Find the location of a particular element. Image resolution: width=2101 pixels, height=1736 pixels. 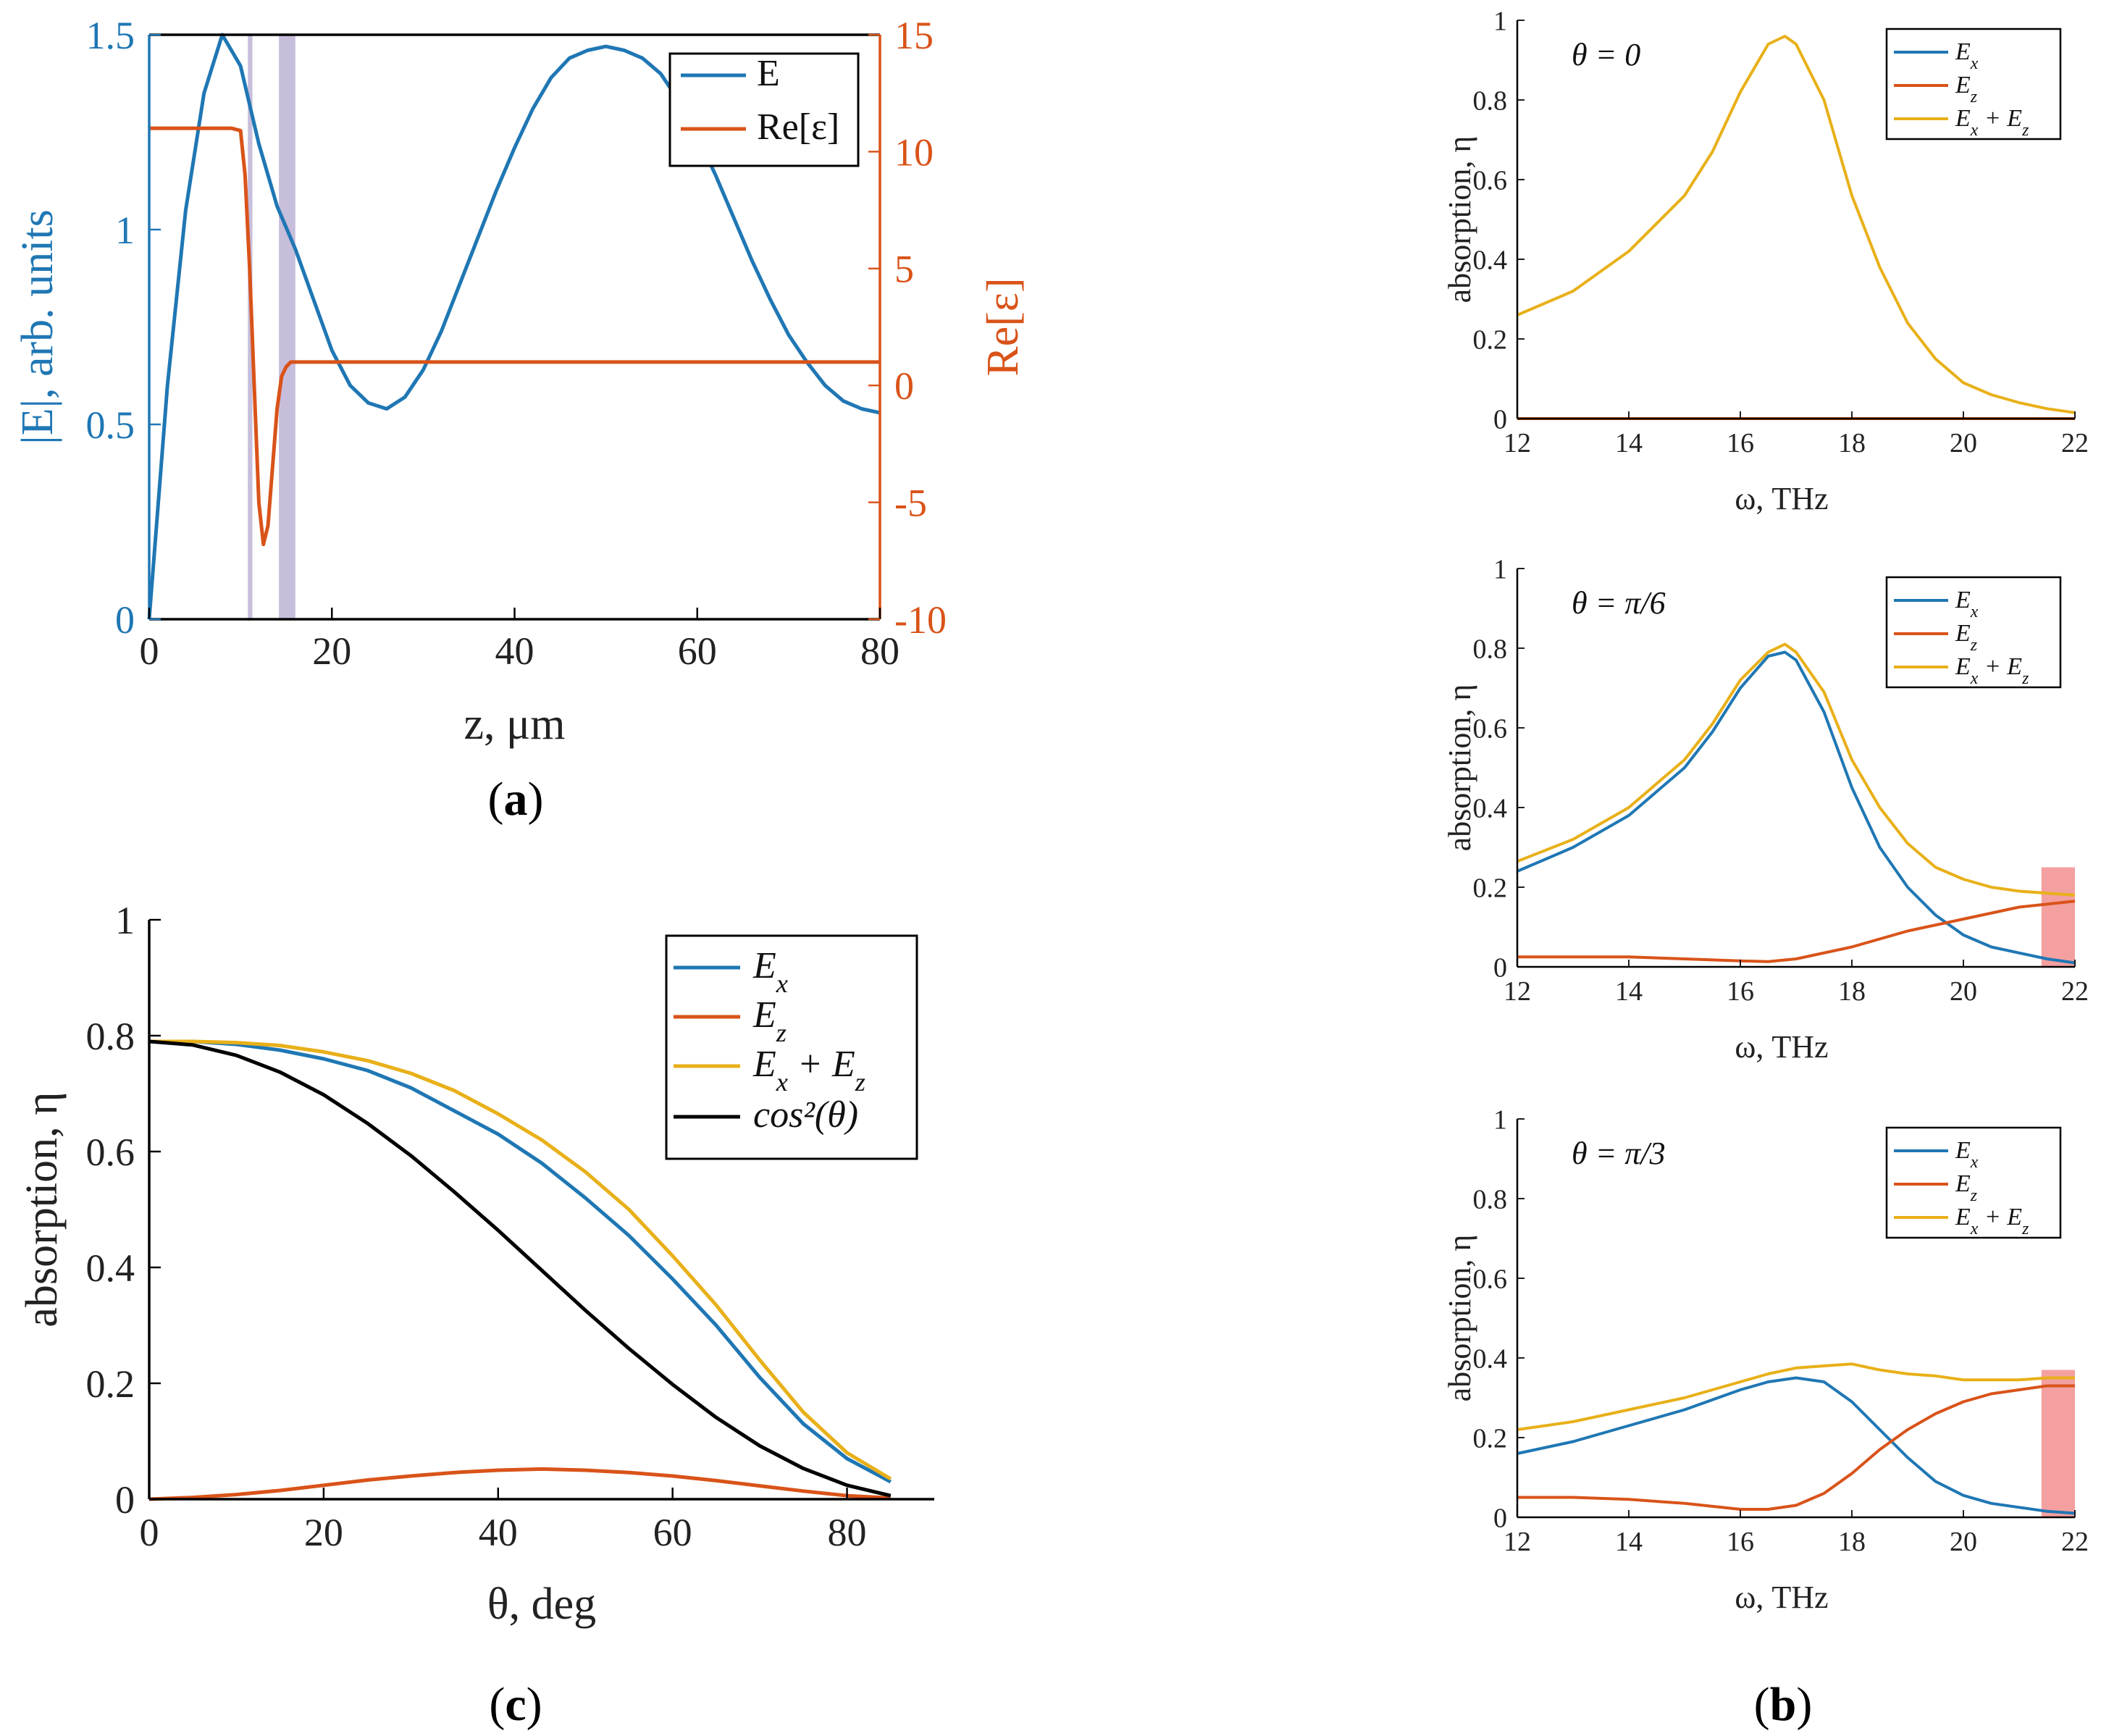

y2-tick-label: 0 is located at coordinates (904, 386).